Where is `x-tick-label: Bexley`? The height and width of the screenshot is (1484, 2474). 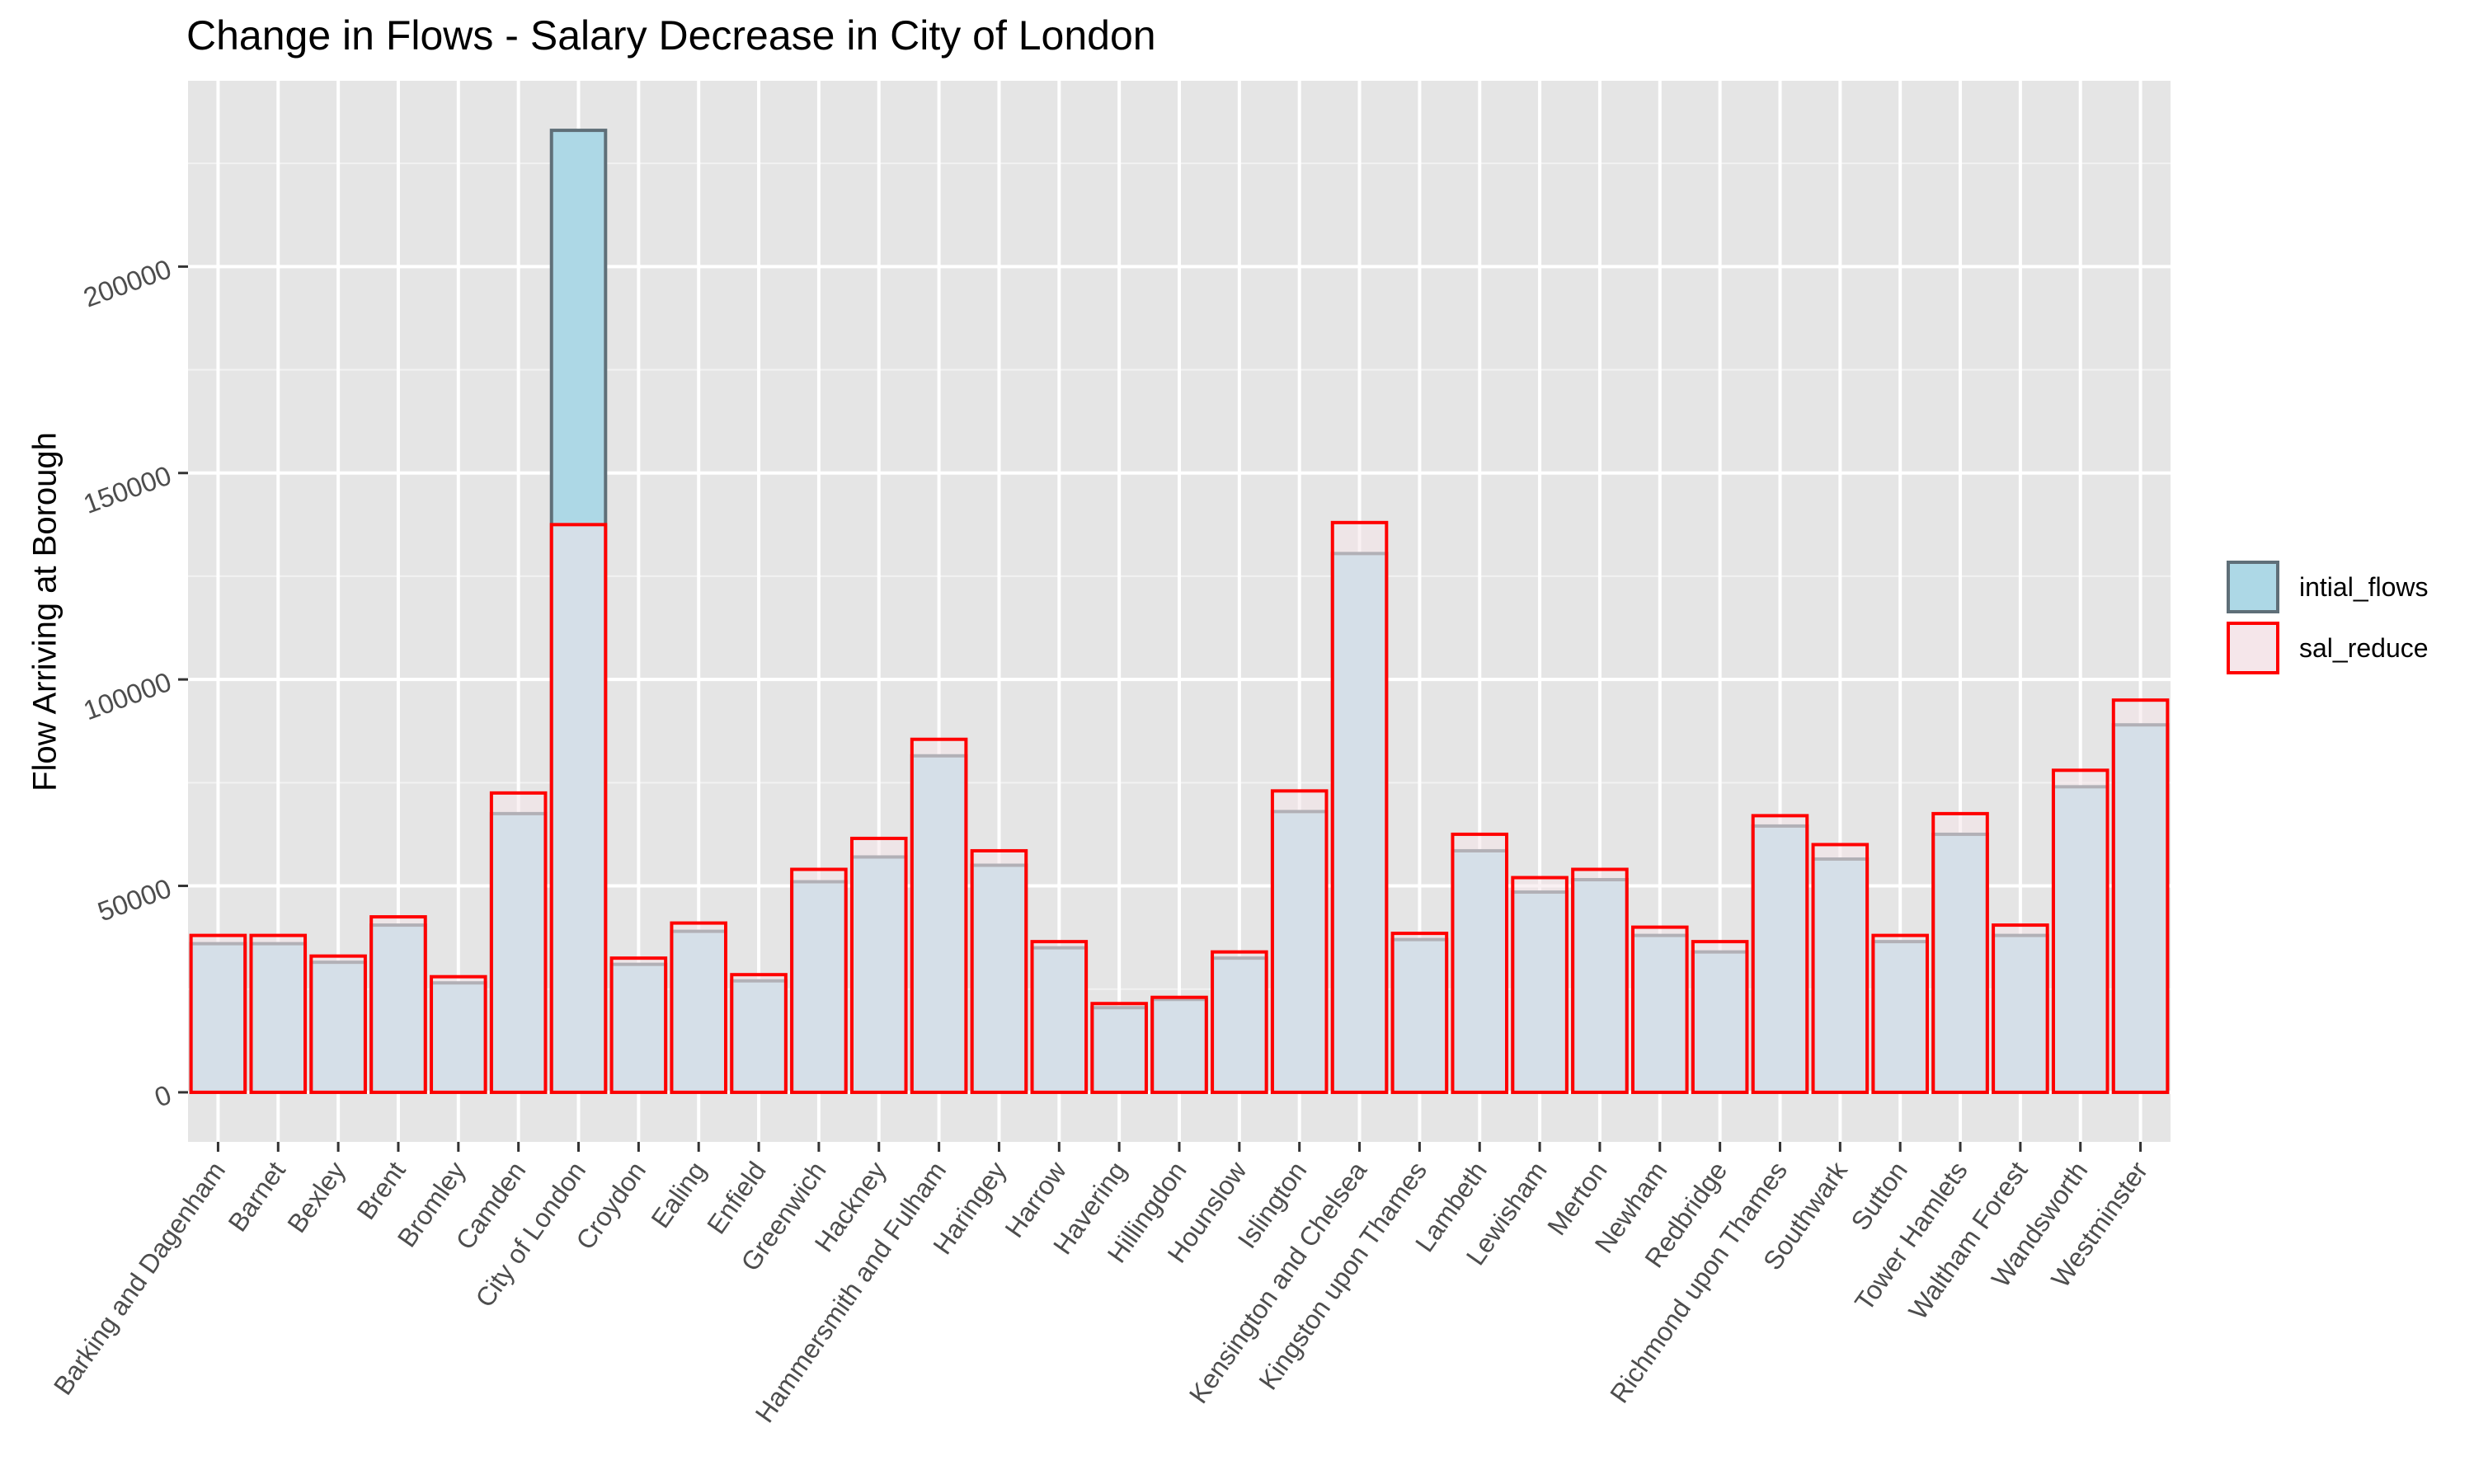
x-tick-label: Bexley is located at coordinates (316, 1196).